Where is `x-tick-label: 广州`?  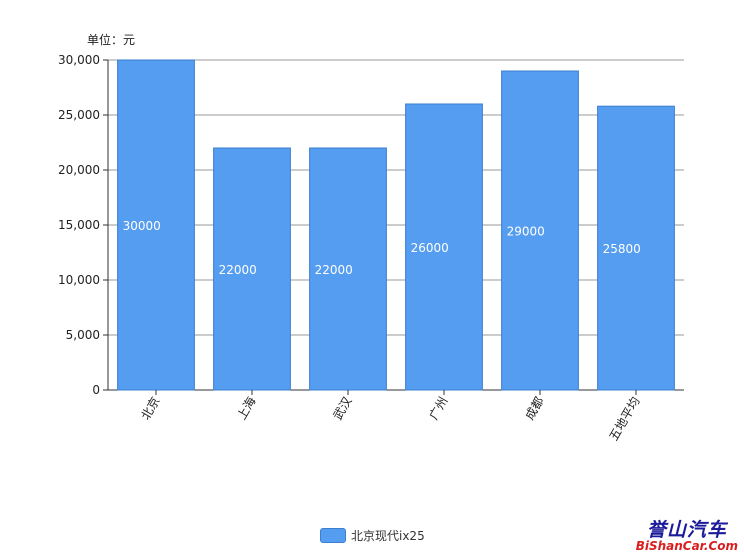
x-tick-label: 广州 is located at coordinates (438, 409).